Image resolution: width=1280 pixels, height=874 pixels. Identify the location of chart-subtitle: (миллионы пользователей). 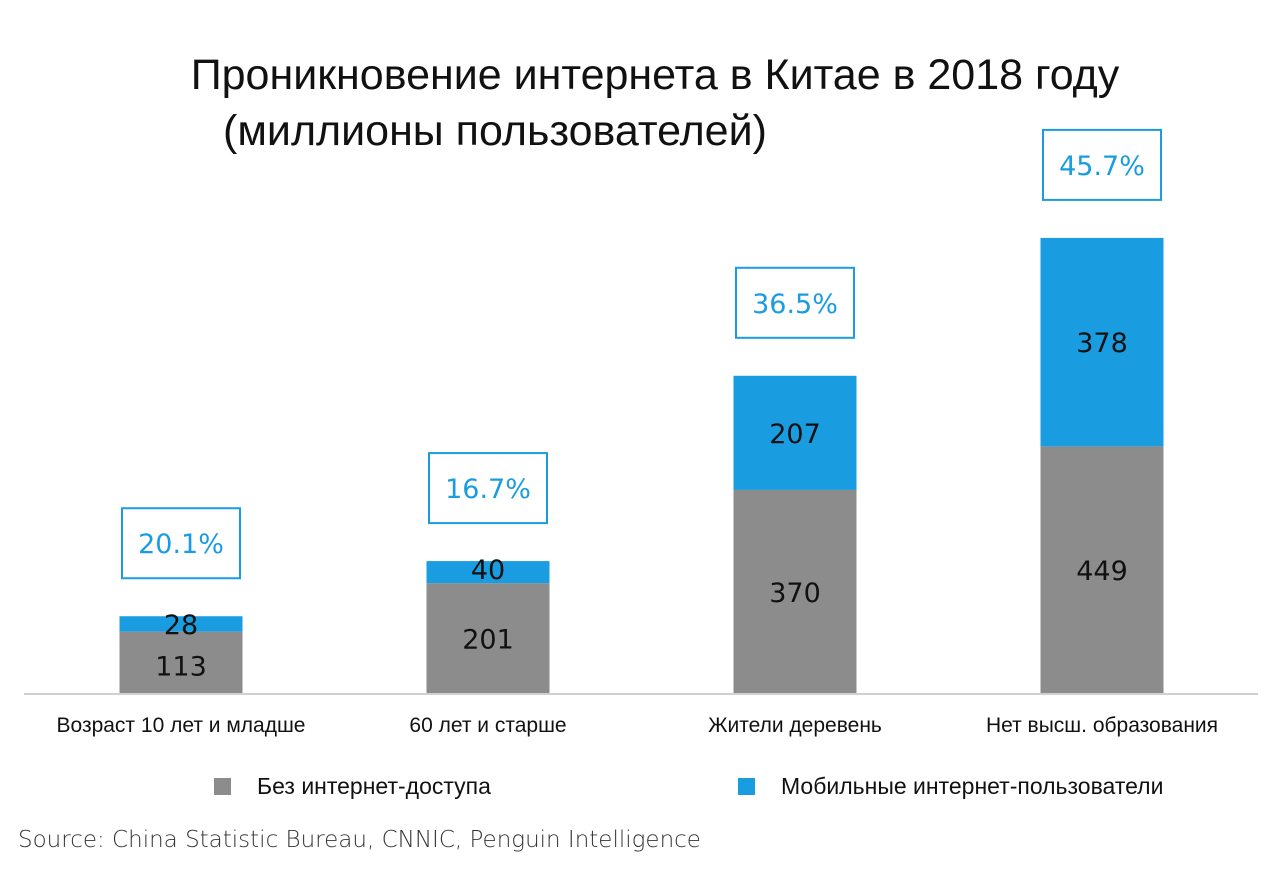
(495, 131).